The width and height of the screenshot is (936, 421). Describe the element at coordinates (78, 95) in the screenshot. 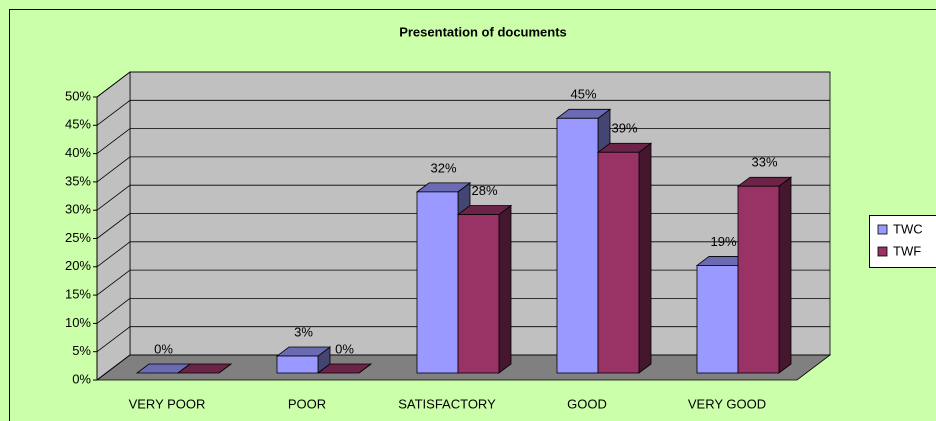

I see `y-tick-label: 50%` at that location.